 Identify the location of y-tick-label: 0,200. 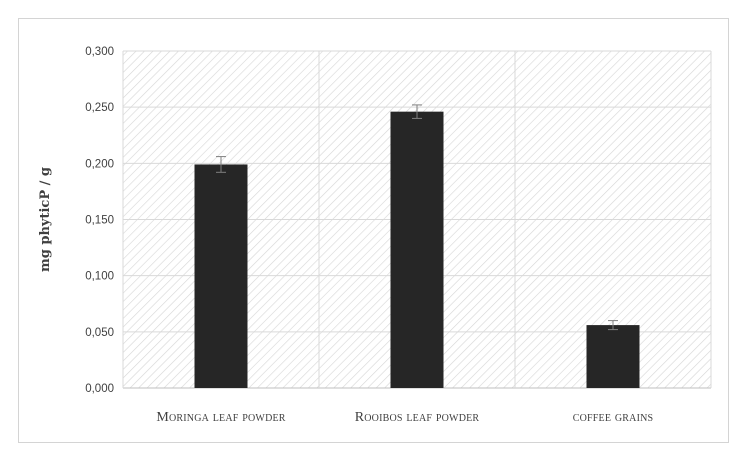
(99, 164).